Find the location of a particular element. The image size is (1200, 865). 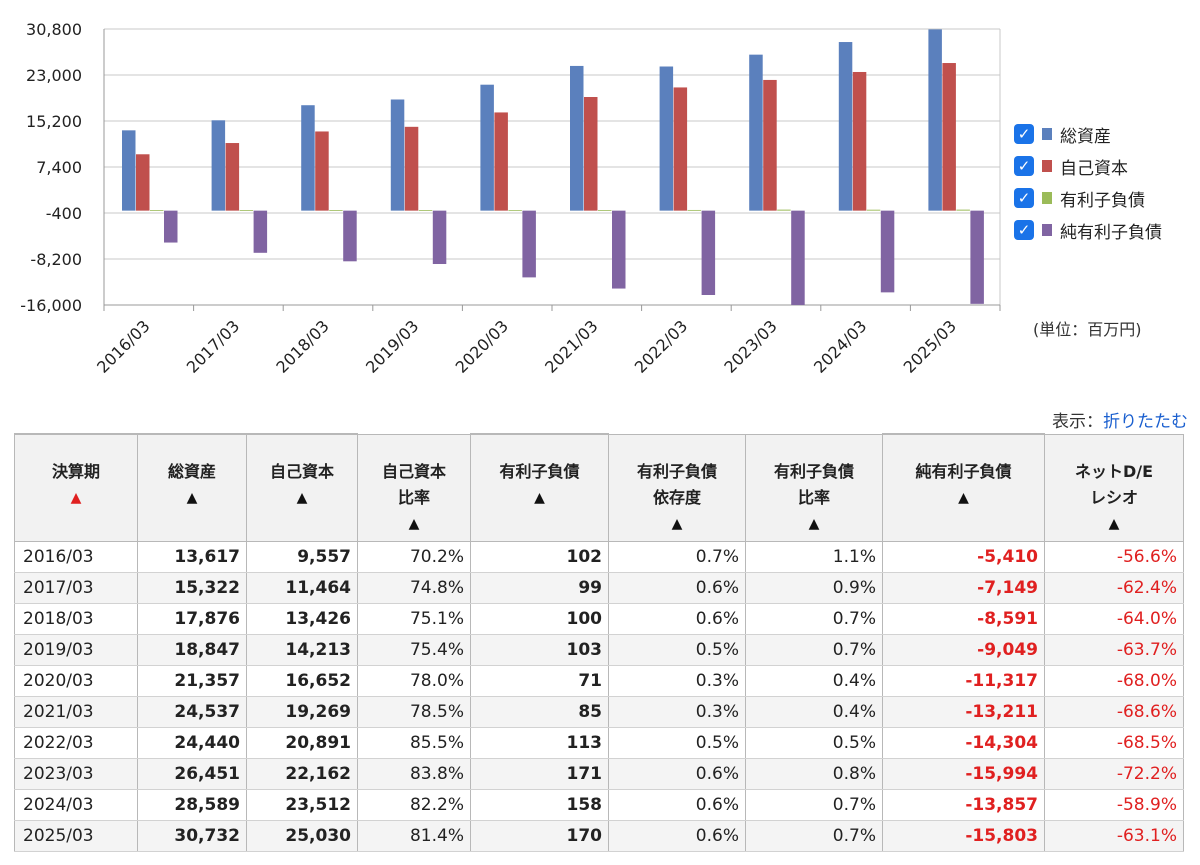

sort-asc-icon: ▲ is located at coordinates (76, 498).